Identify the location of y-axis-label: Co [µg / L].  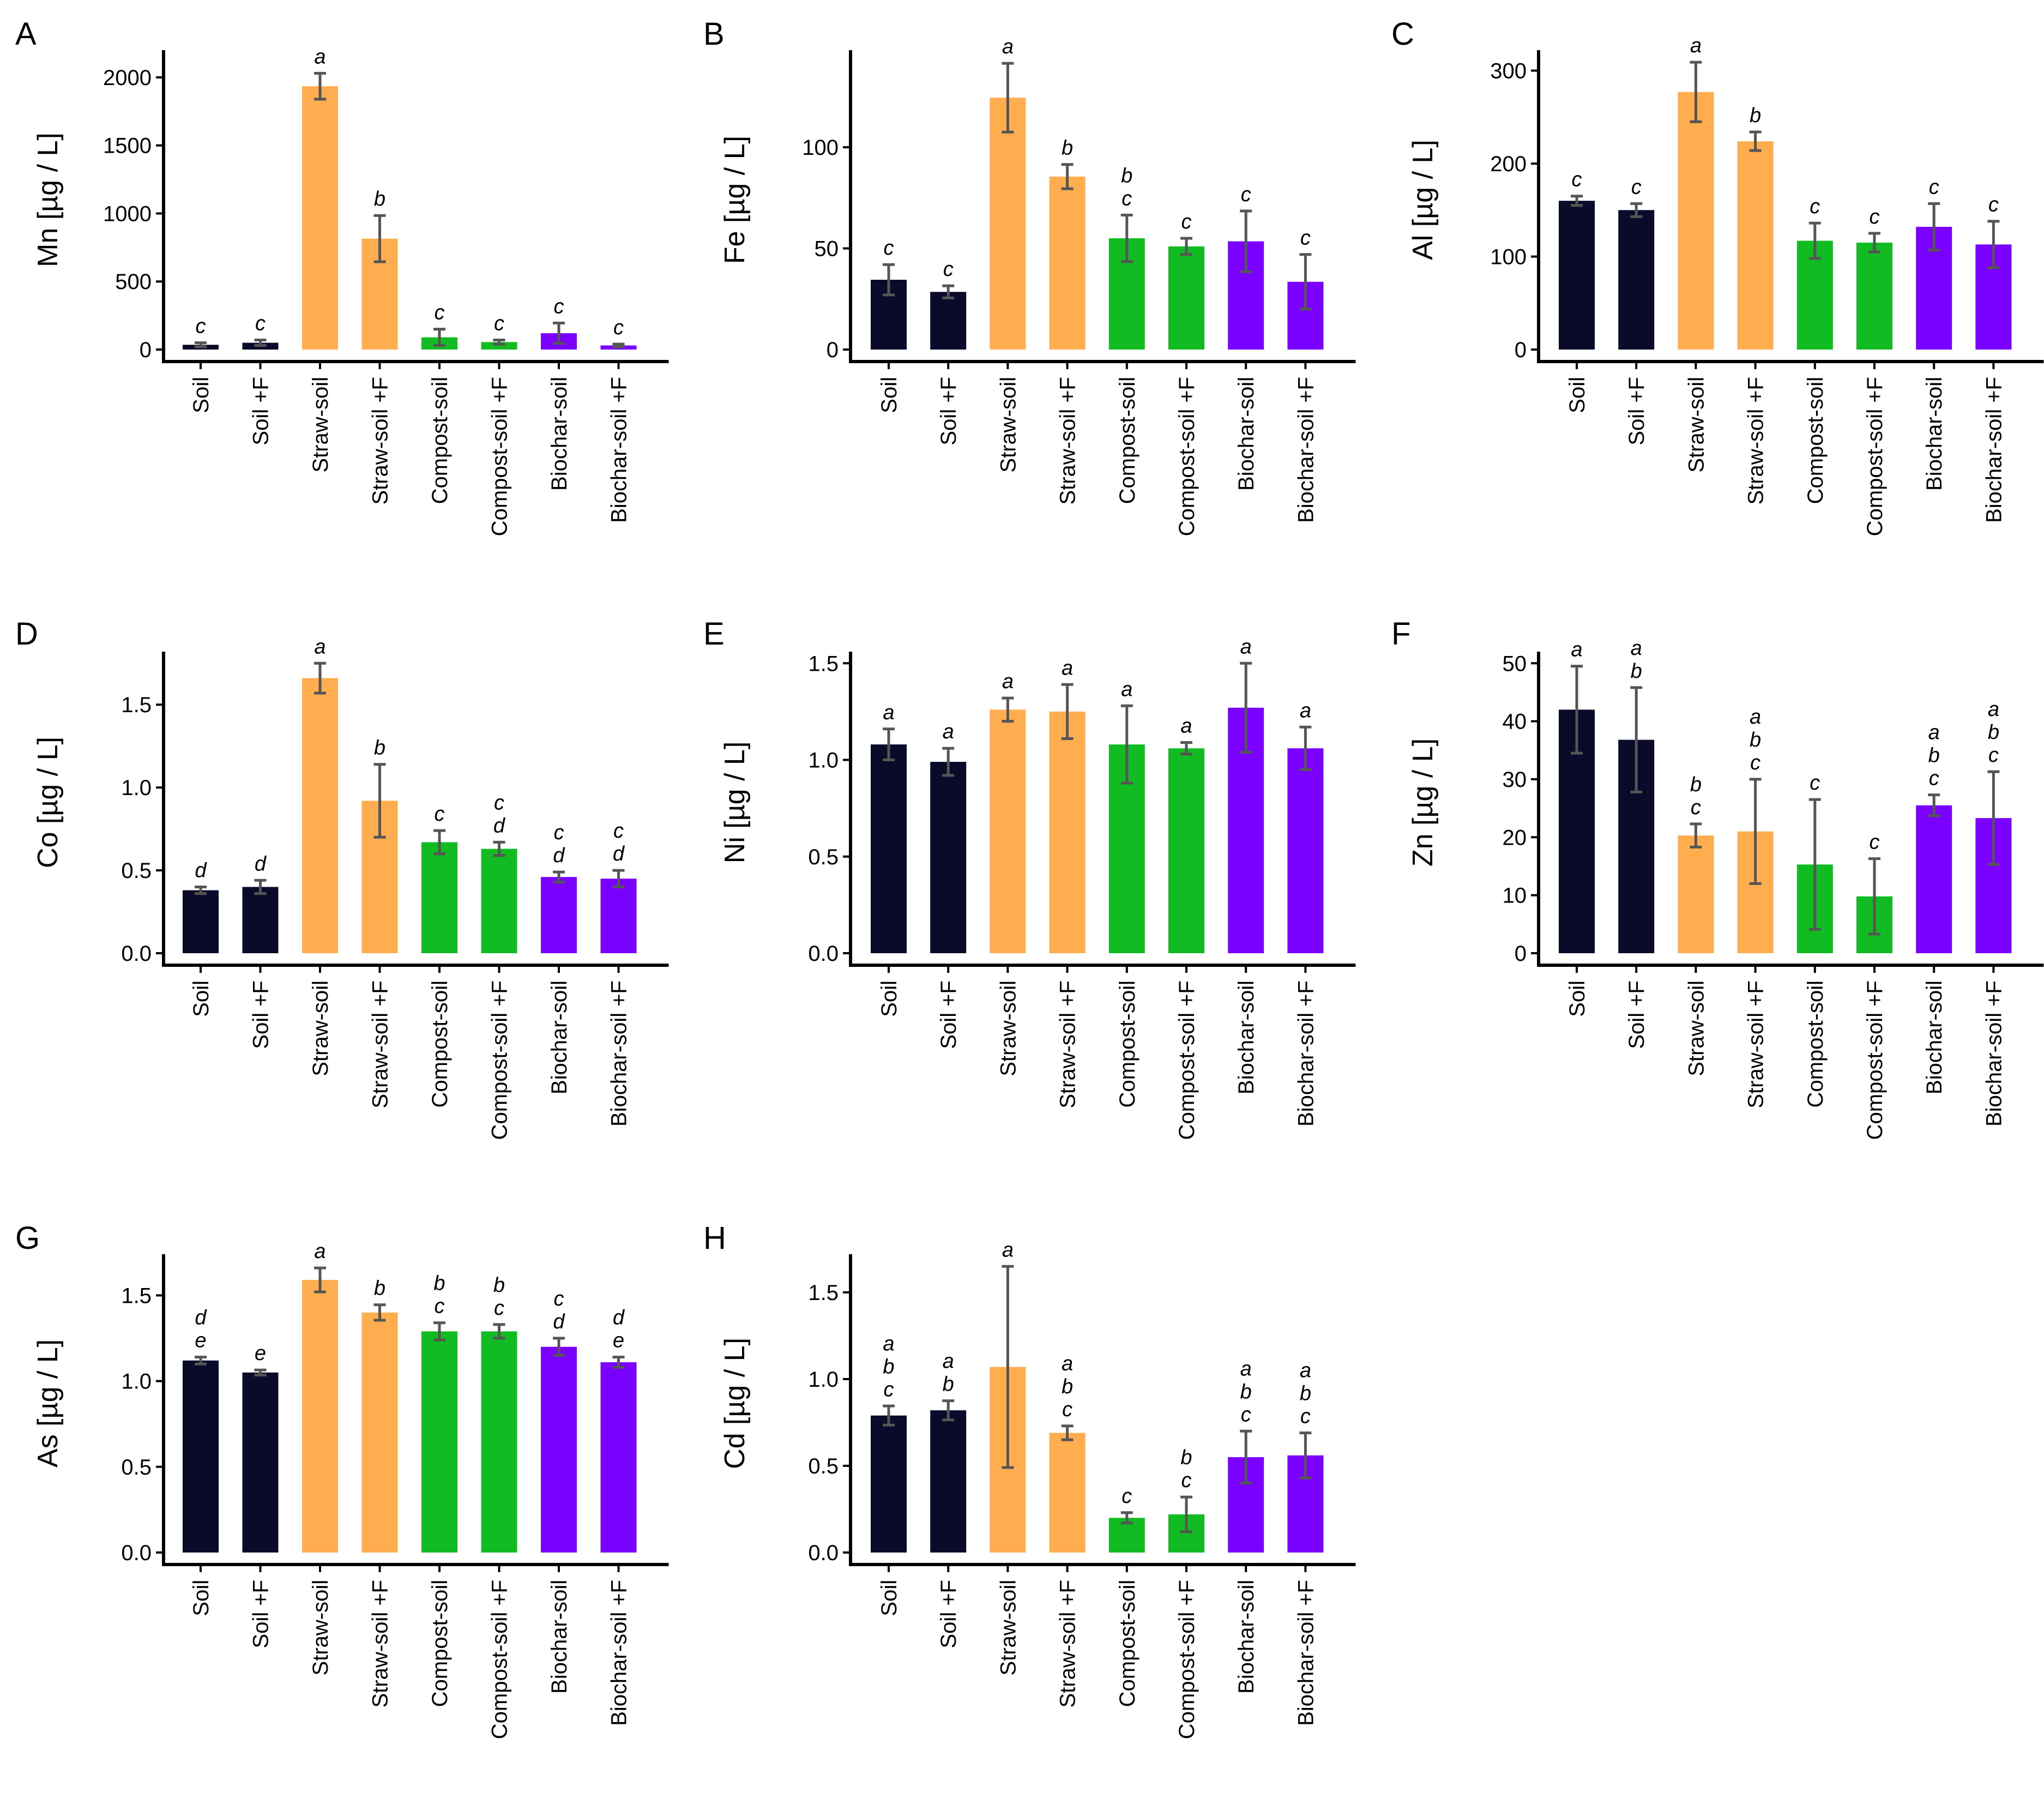
(48, 802).